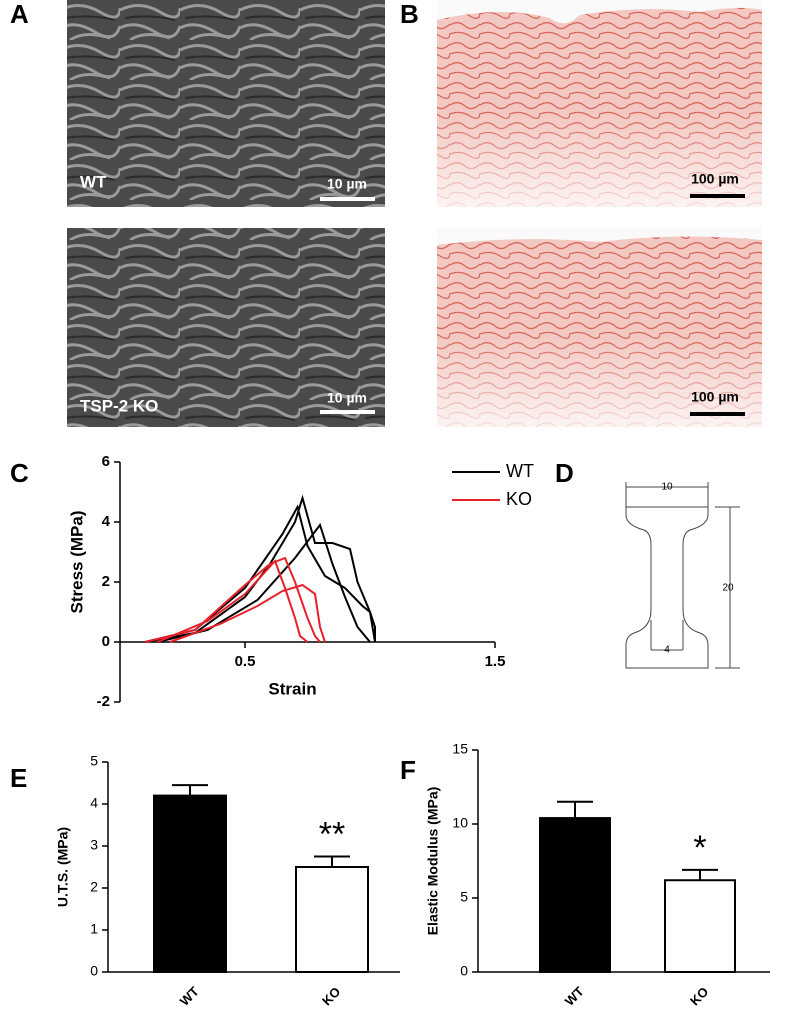  Describe the element at coordinates (460, 749) in the screenshot. I see `y-tick-label: 15` at that location.